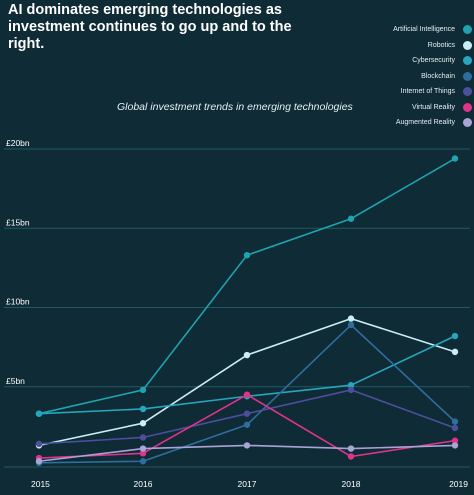 The height and width of the screenshot is (495, 474). Describe the element at coordinates (433, 107) in the screenshot. I see `legend-label: Virtual Reality` at that location.